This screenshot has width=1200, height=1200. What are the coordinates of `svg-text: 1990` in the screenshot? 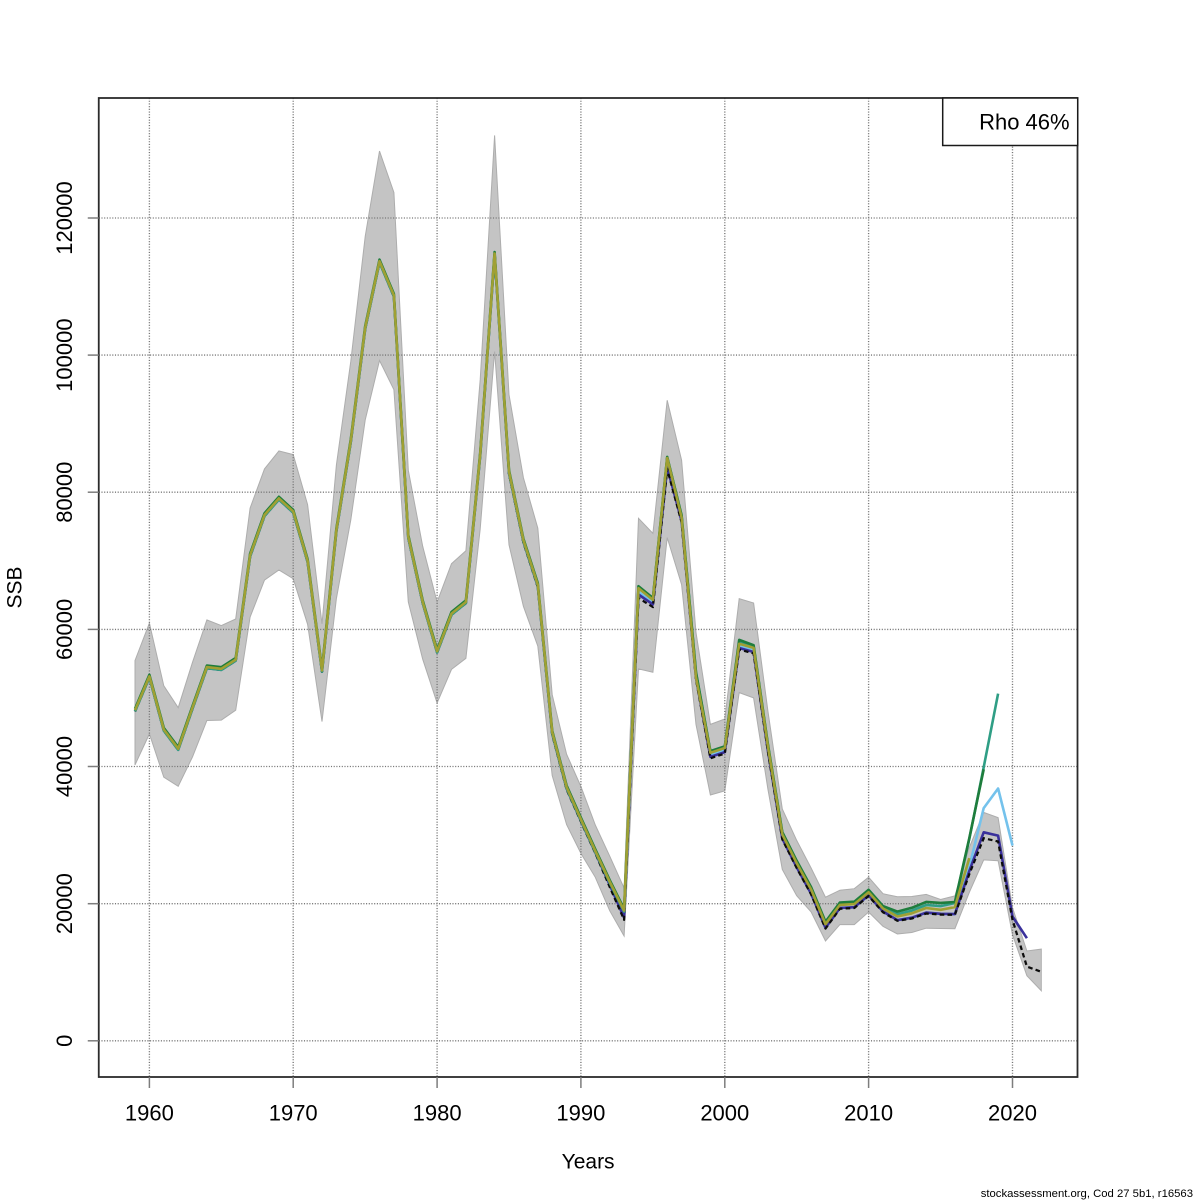 It's located at (580, 1113).